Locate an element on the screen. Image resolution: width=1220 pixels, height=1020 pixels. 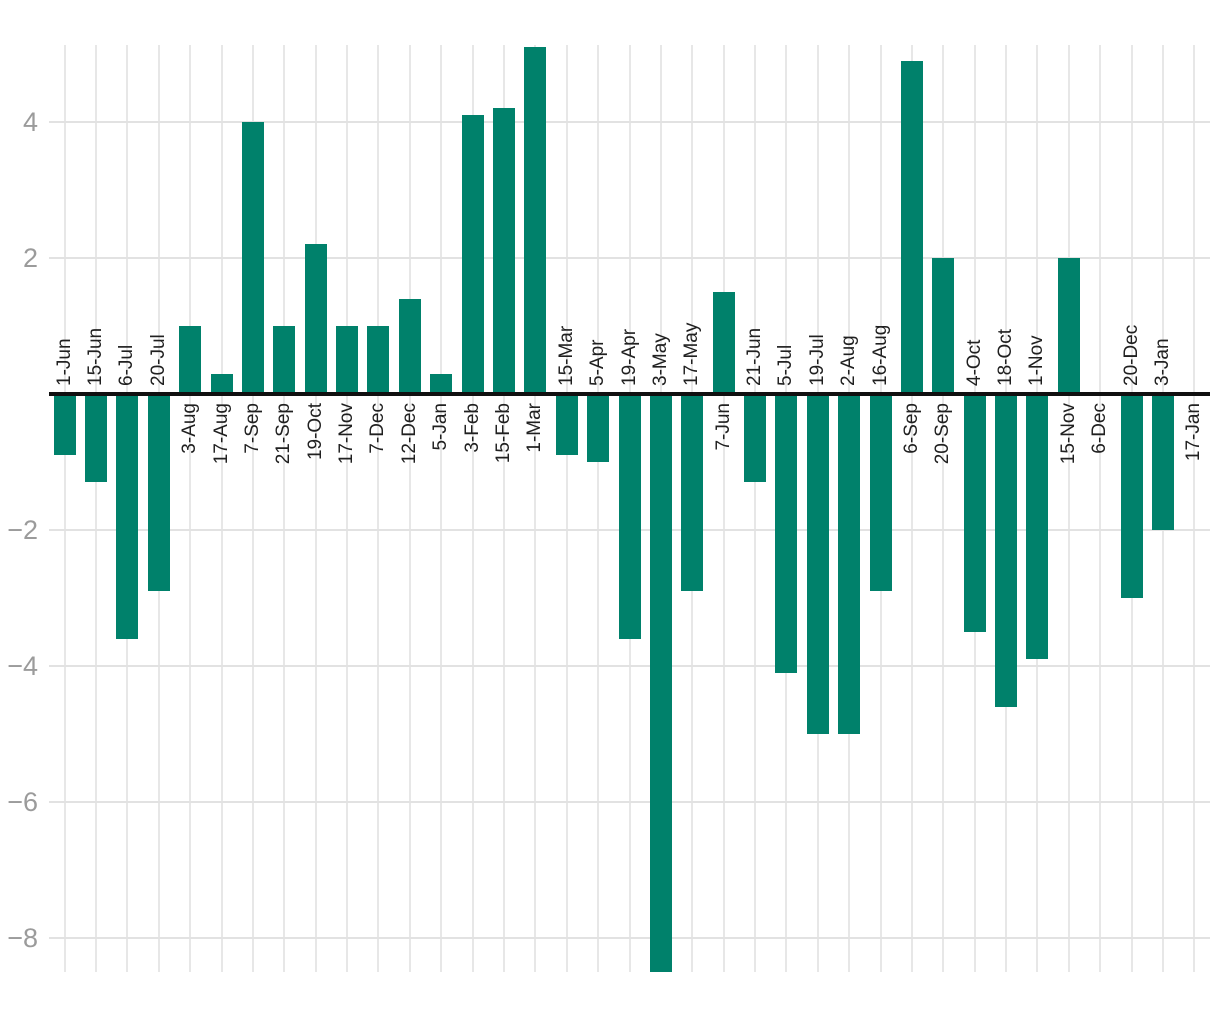
x-tick-label: 7-Dec is located at coordinates (378, 428).